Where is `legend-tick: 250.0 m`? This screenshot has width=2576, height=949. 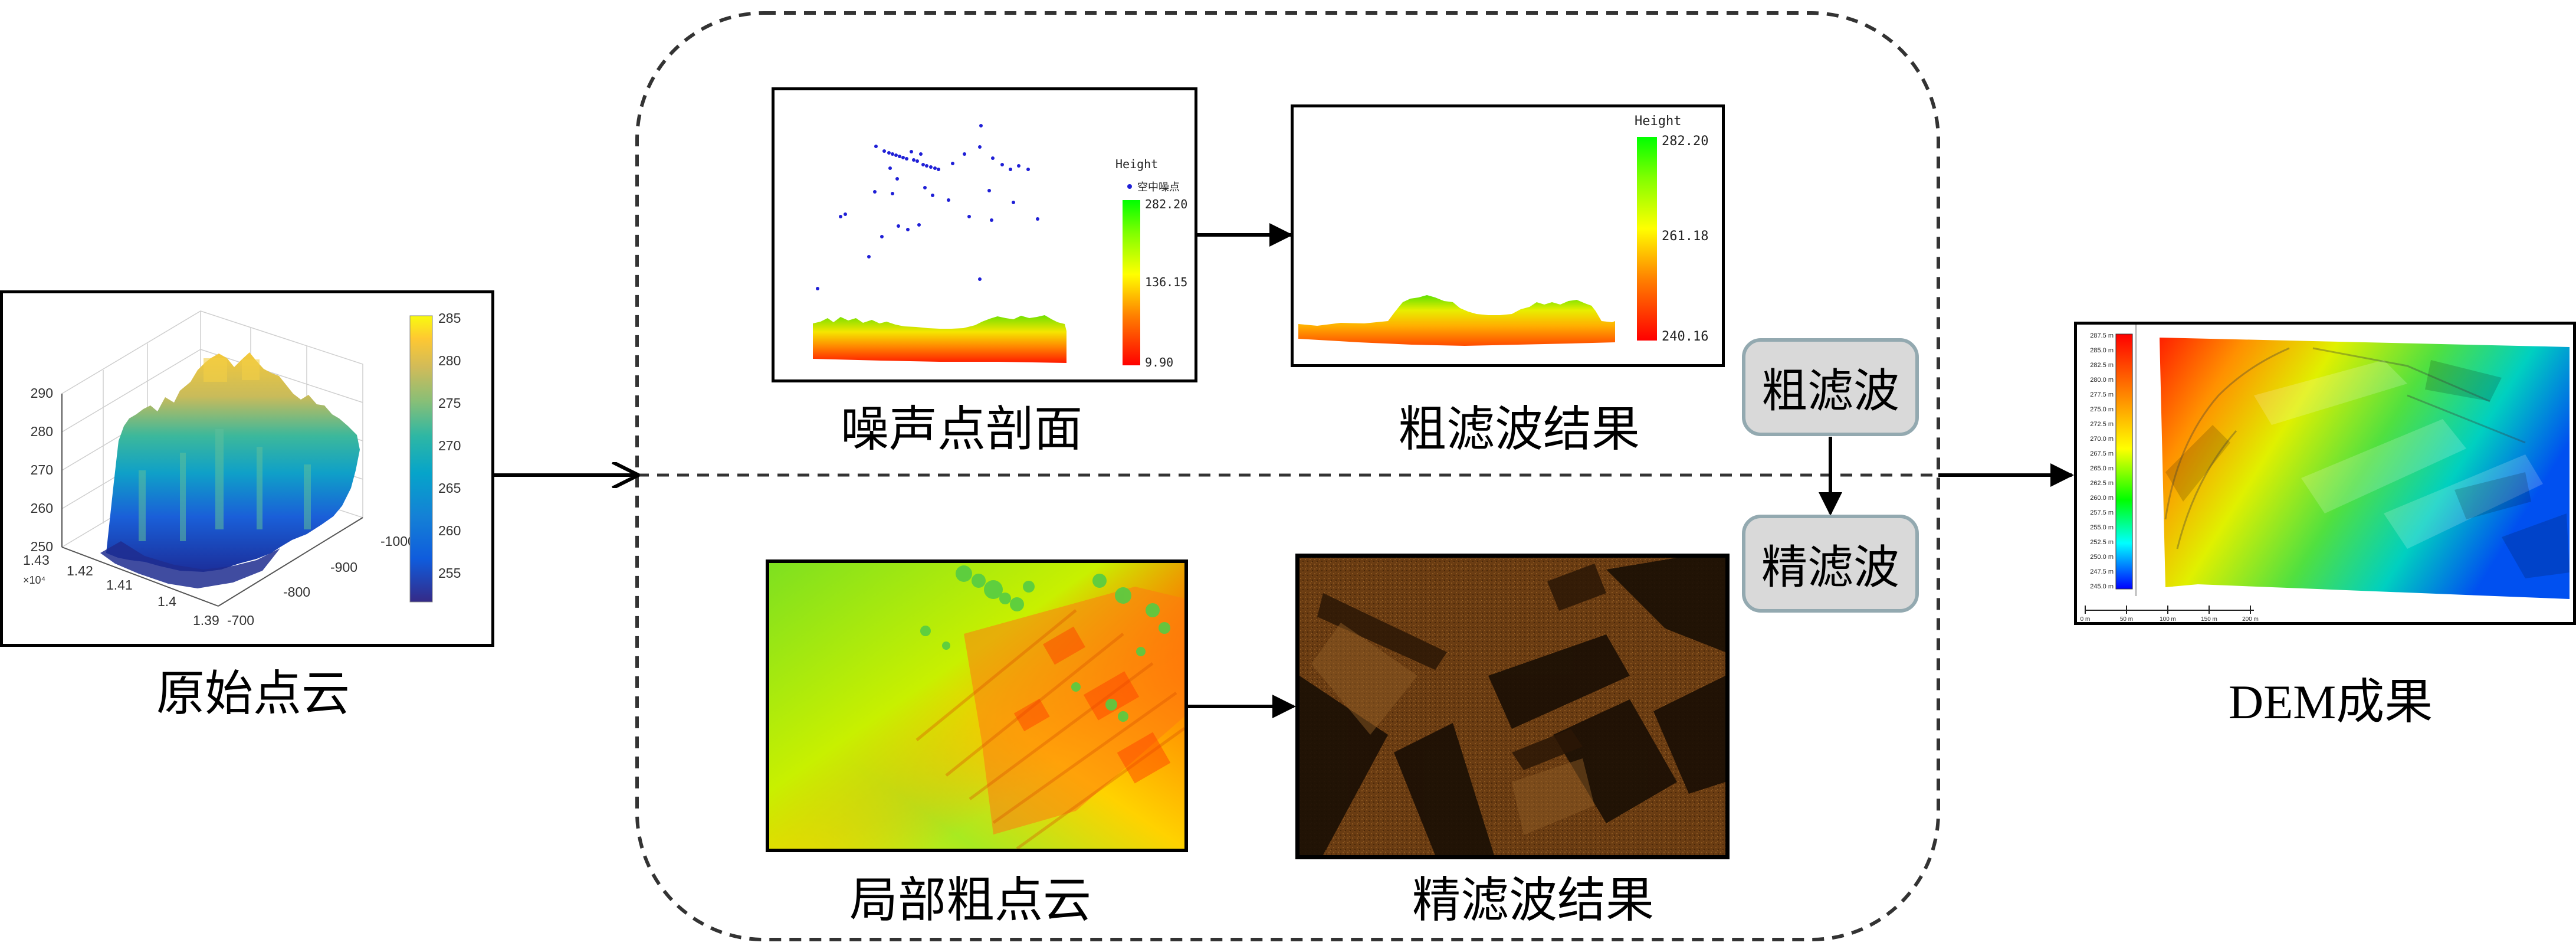 legend-tick: 250.0 m is located at coordinates (2102, 557).